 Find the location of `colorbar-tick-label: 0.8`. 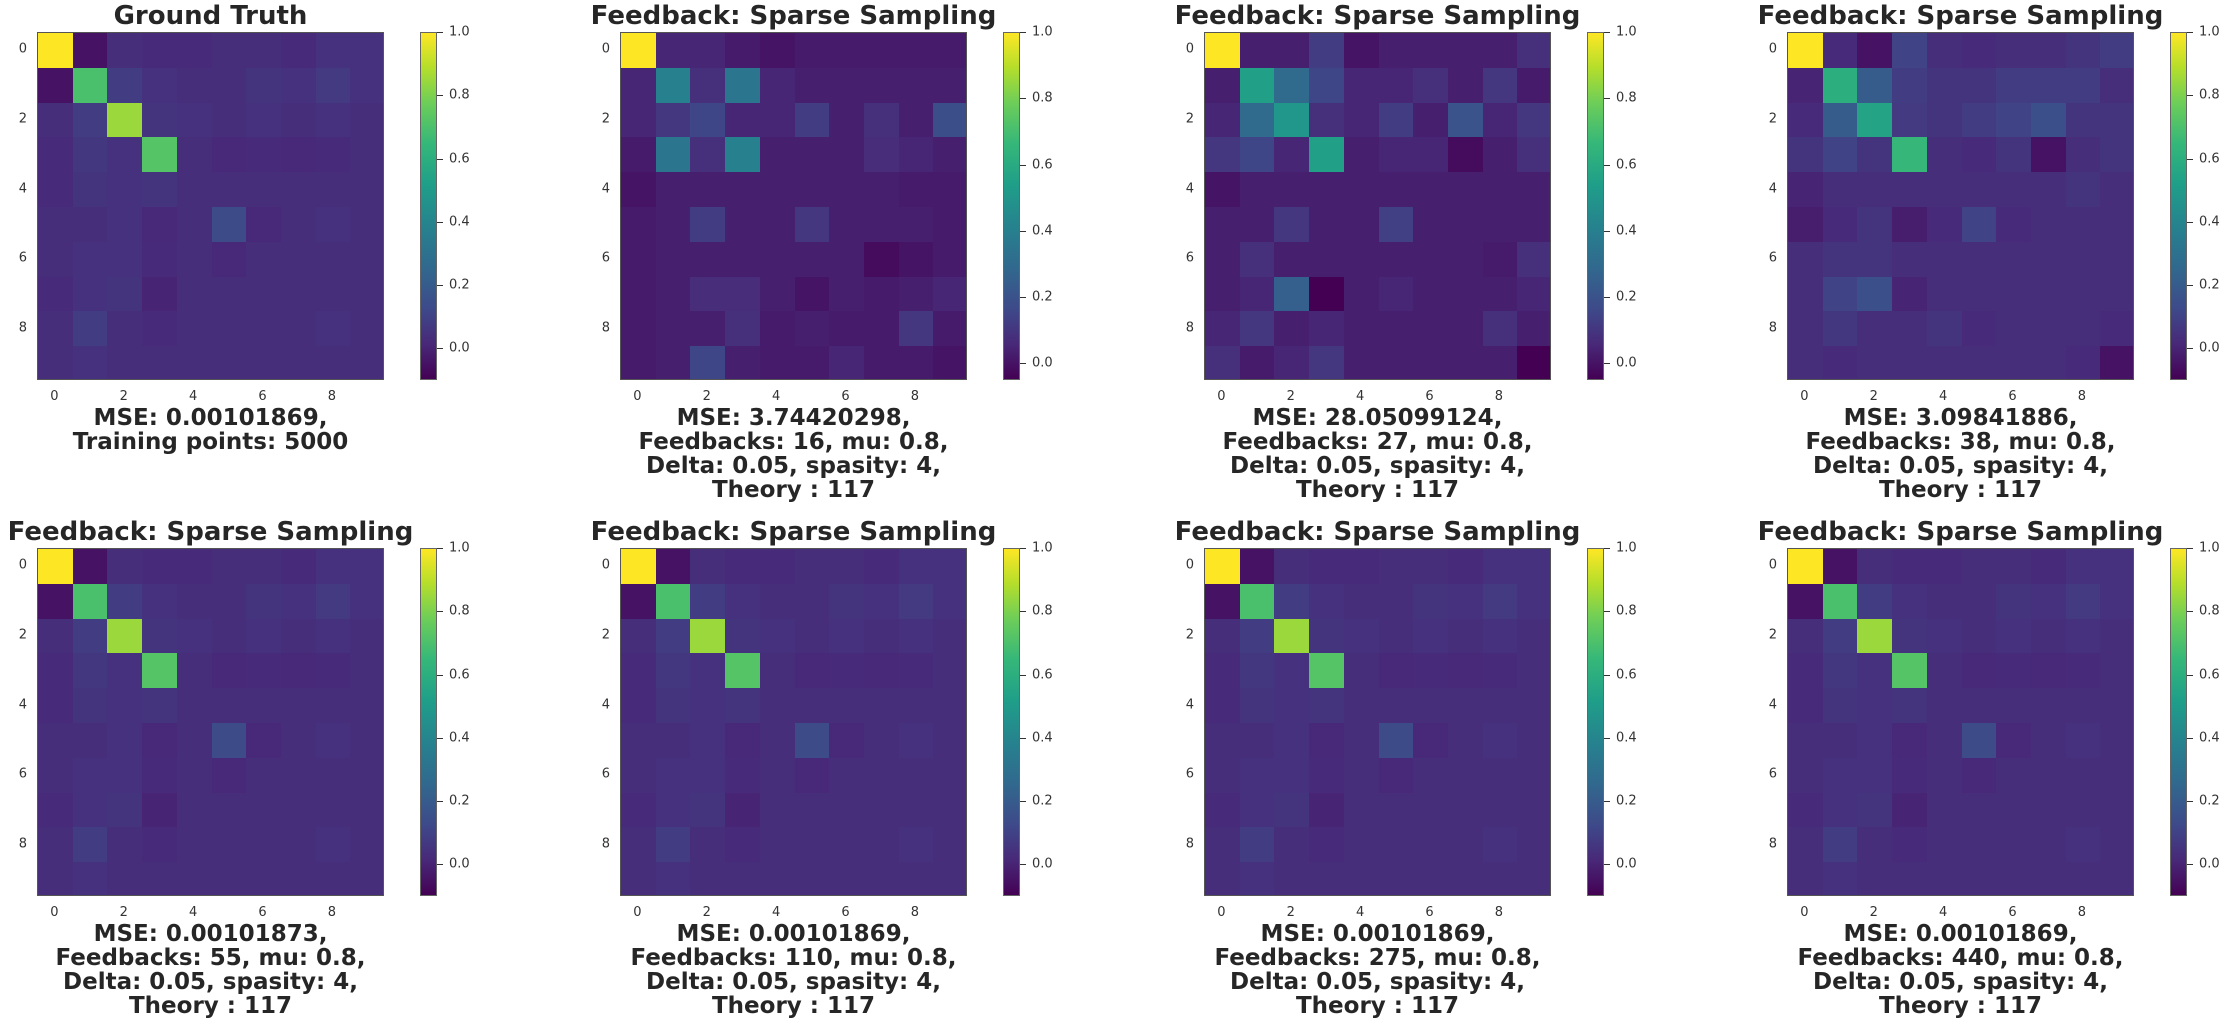

colorbar-tick-label: 0.8 is located at coordinates (1626, 98).